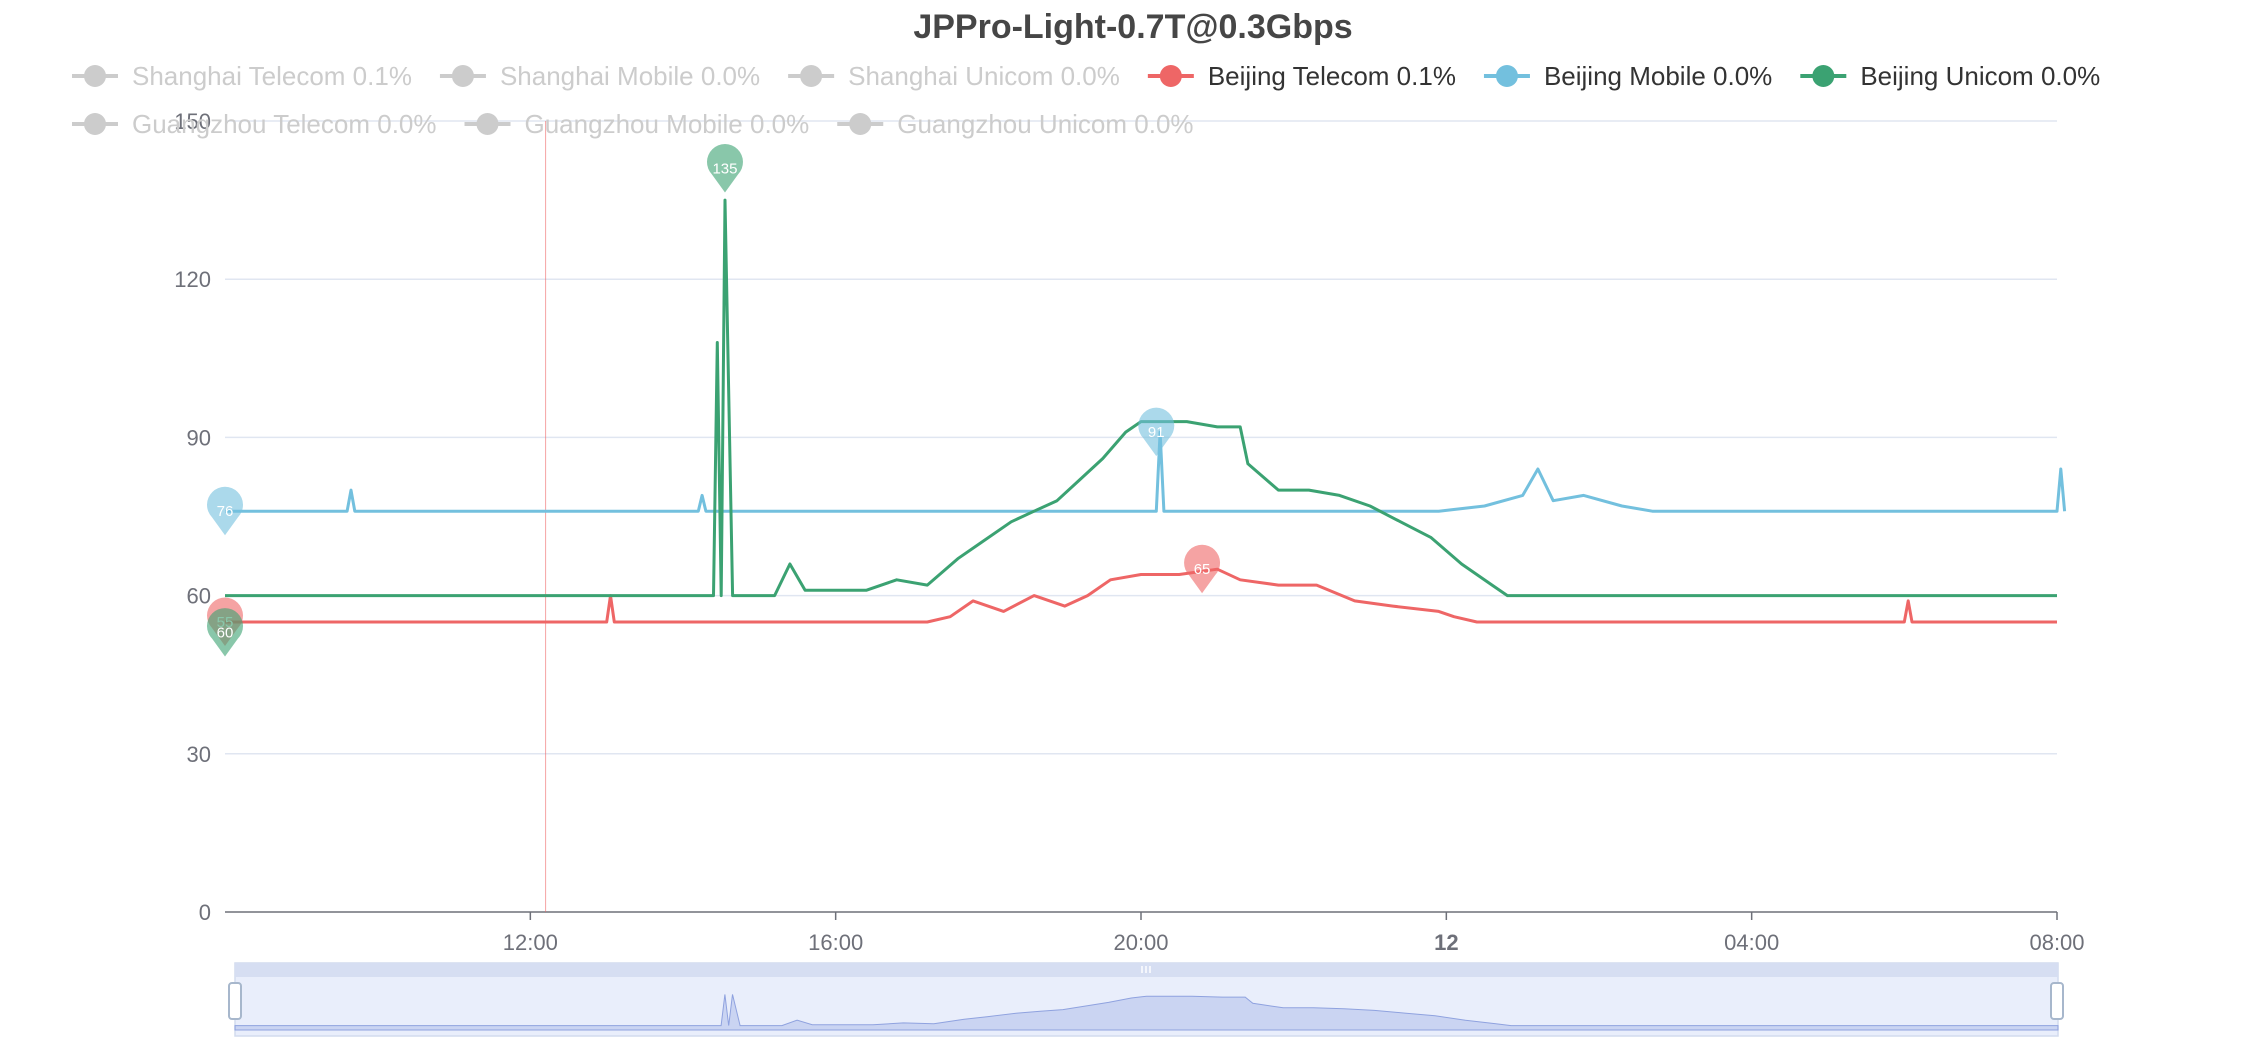 Image resolution: width=2256 pixels, height=1040 pixels. Describe the element at coordinates (630, 76) in the screenshot. I see `legend-label: Shanghai Mobile 0.0%` at that location.